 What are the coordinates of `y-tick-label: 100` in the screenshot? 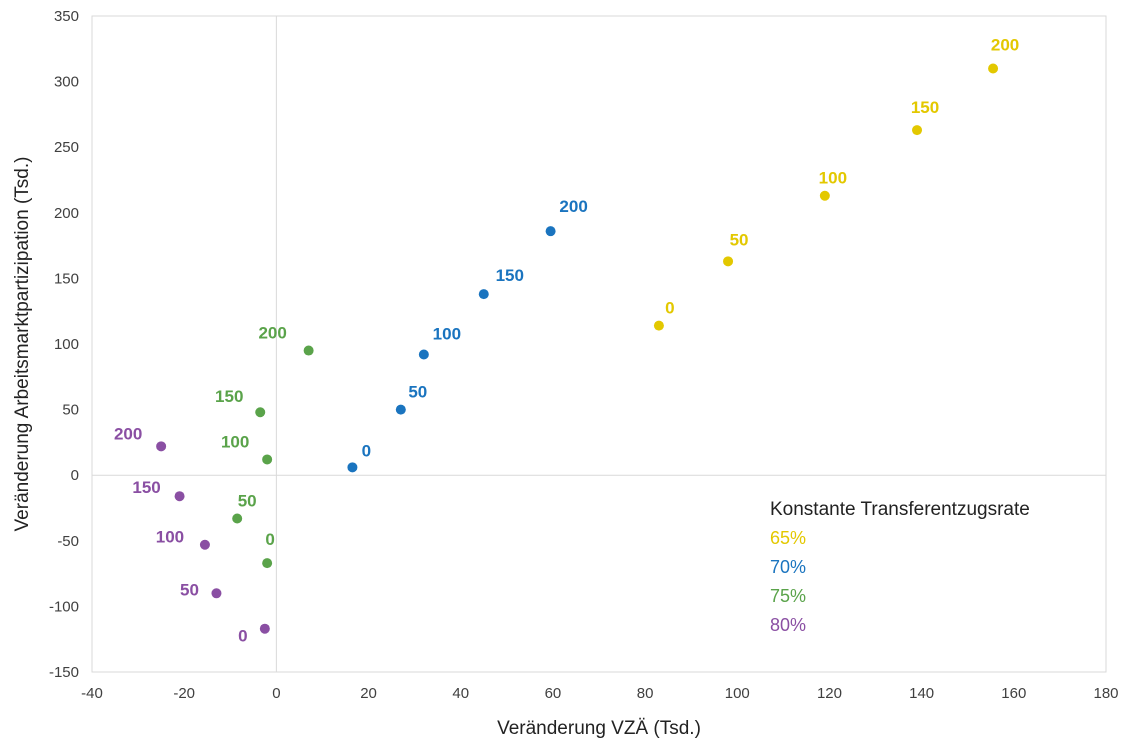 It's located at (66, 344).